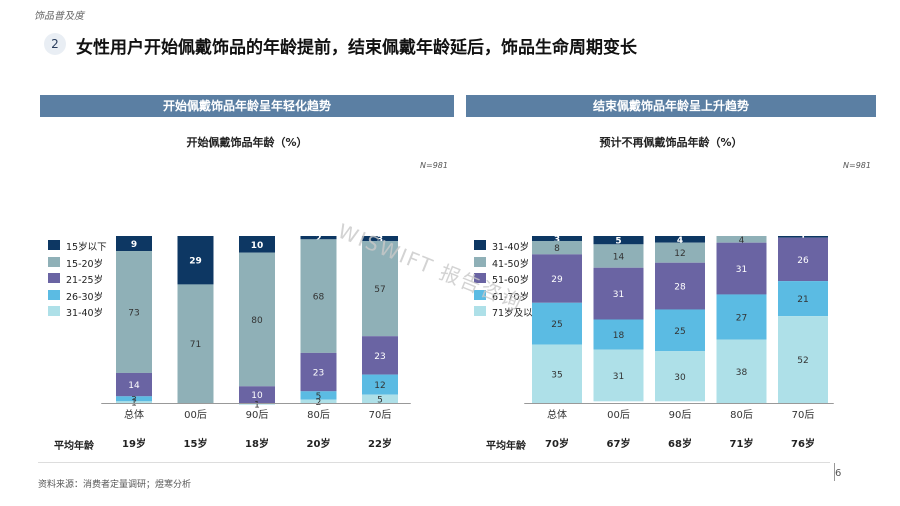 The height and width of the screenshot is (506, 900). What do you see at coordinates (85, 264) in the screenshot?
I see `legend-label: 15-20岁` at bounding box center [85, 264].